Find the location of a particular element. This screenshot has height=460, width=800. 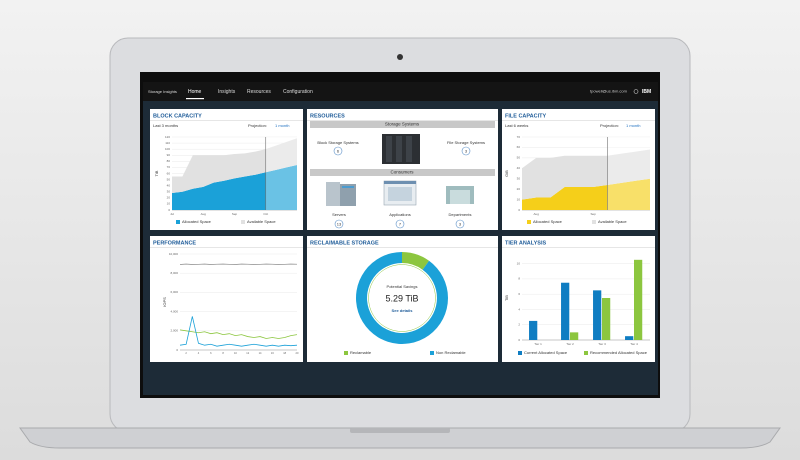

nav-item: Insights is located at coordinates (227, 92).